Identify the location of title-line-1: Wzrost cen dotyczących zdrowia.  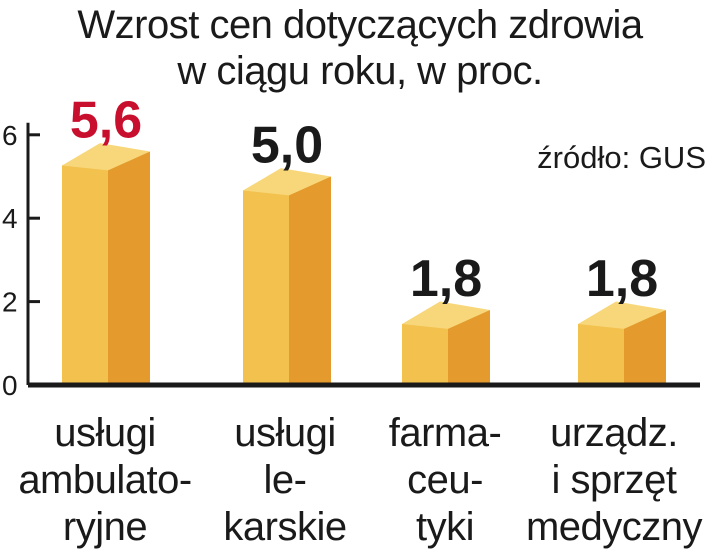
(360, 25).